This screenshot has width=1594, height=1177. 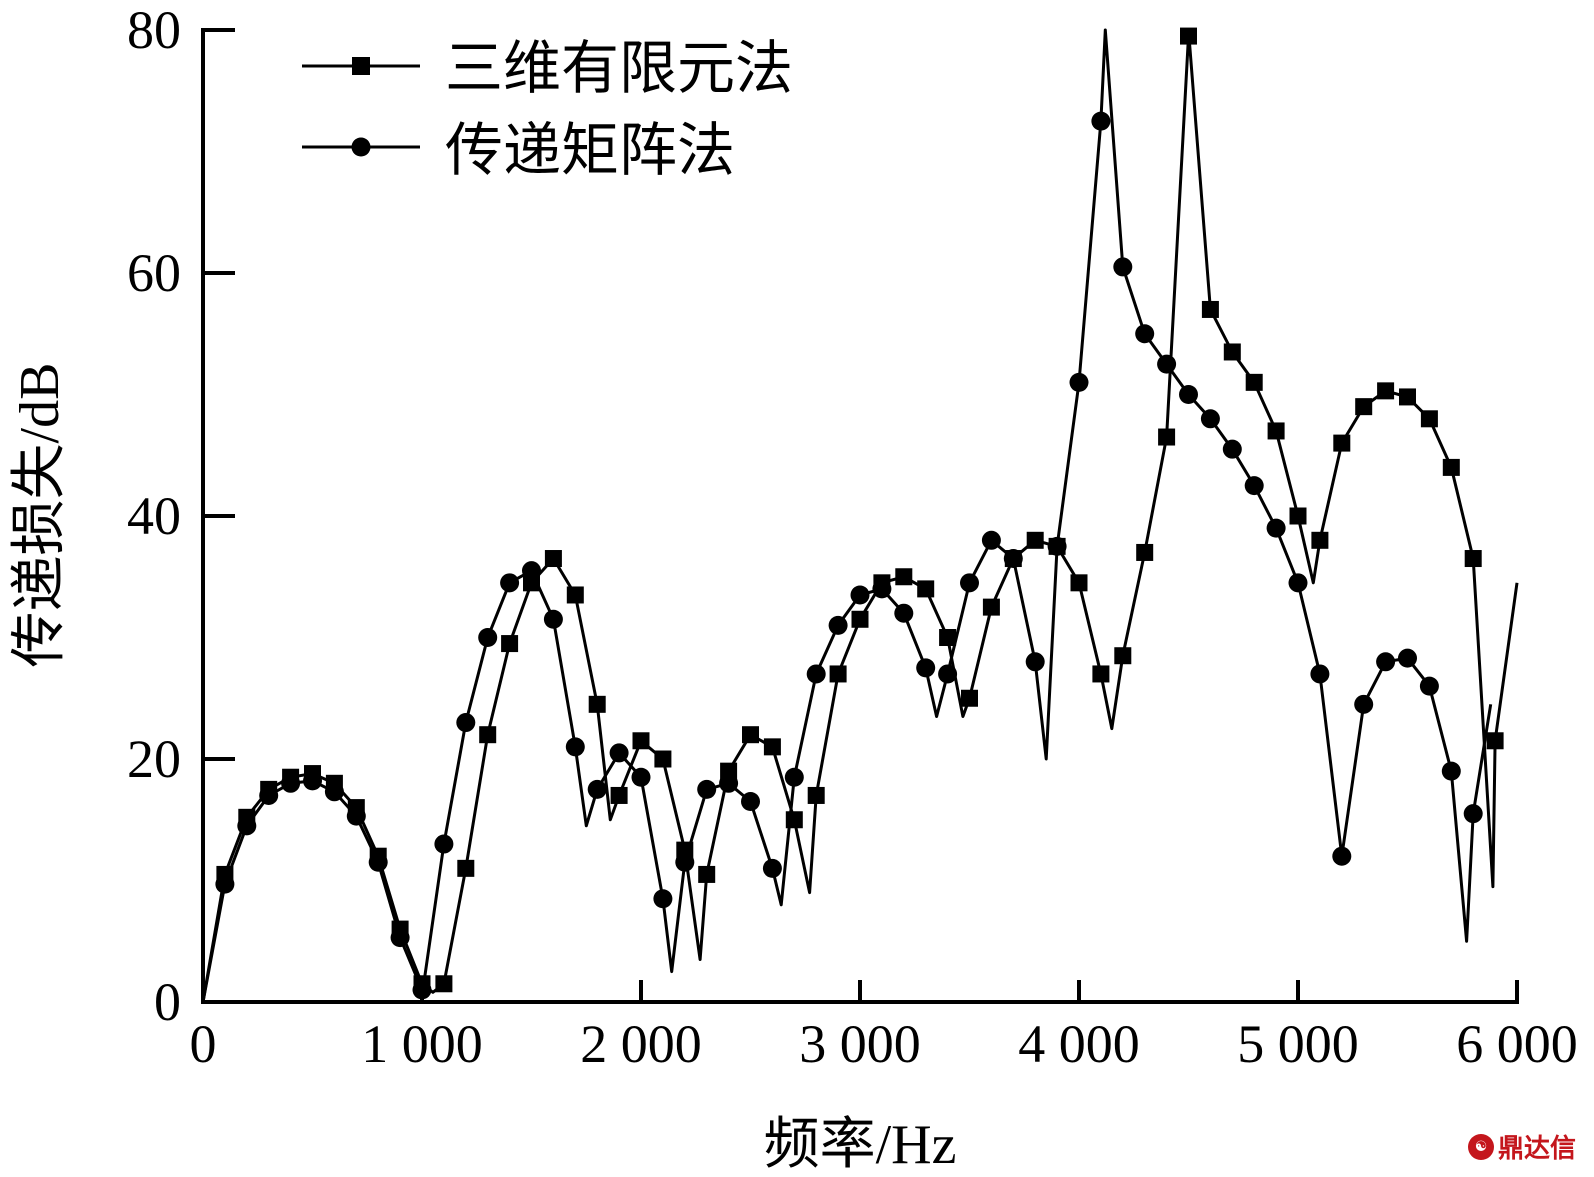 I want to click on watermark-text: 鼎达信, so click(x=1536, y=1149).